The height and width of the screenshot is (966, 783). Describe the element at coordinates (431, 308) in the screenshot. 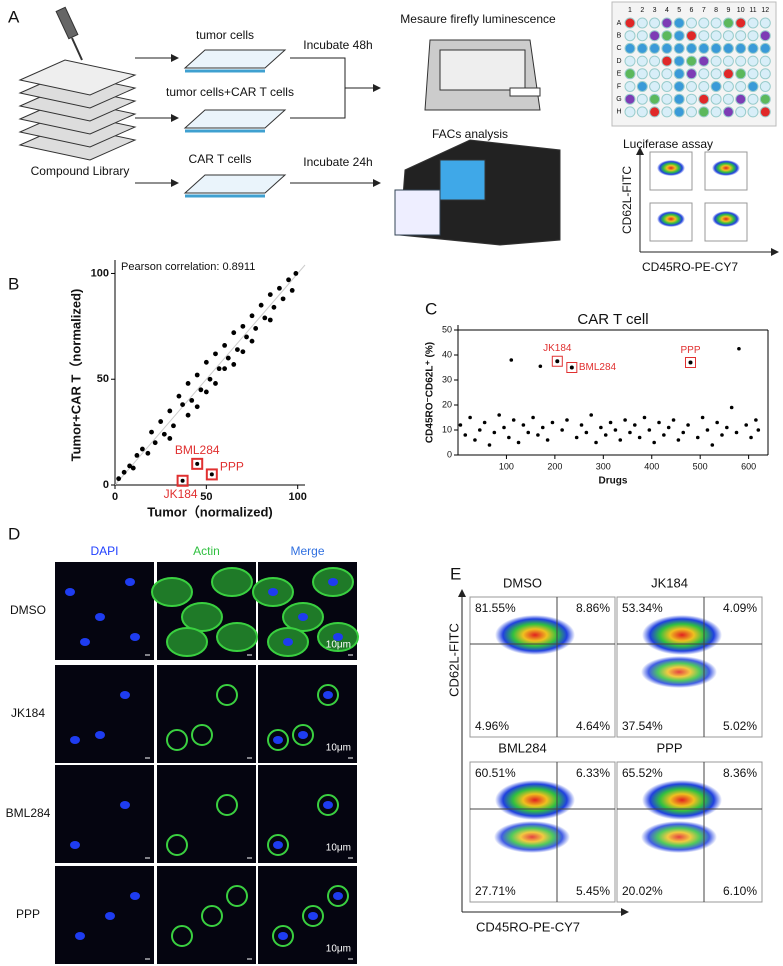

I see `panel-label: C` at that location.